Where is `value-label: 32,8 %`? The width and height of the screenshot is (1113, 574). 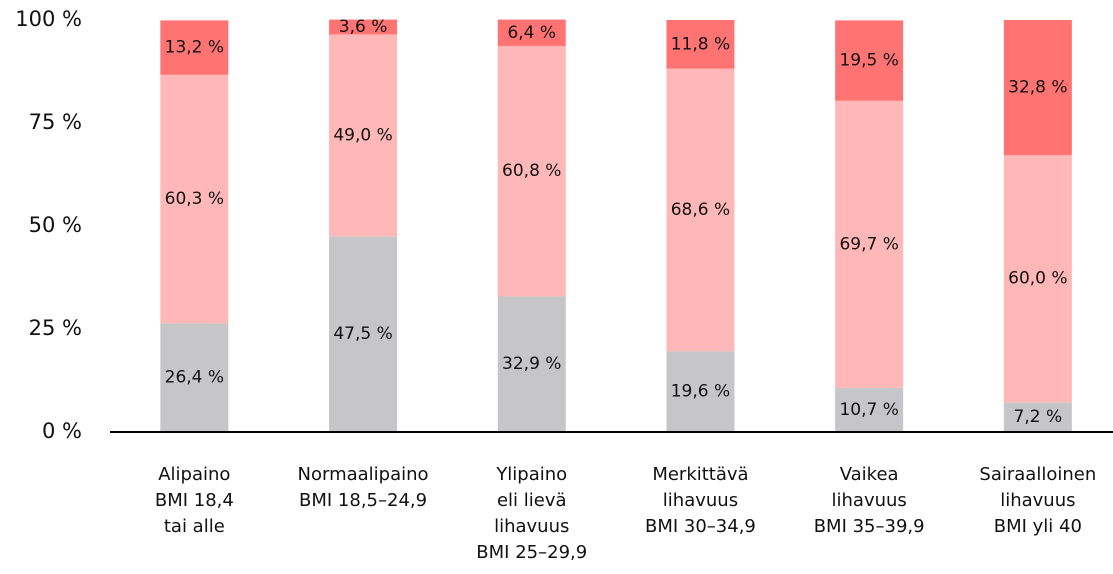 value-label: 32,8 % is located at coordinates (1037, 88).